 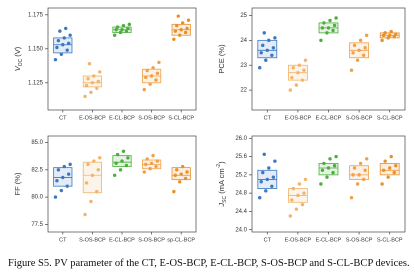 What do you see at coordinates (37, 170) in the screenshot?
I see `y-tick-label: 82.5` at bounding box center [37, 170].